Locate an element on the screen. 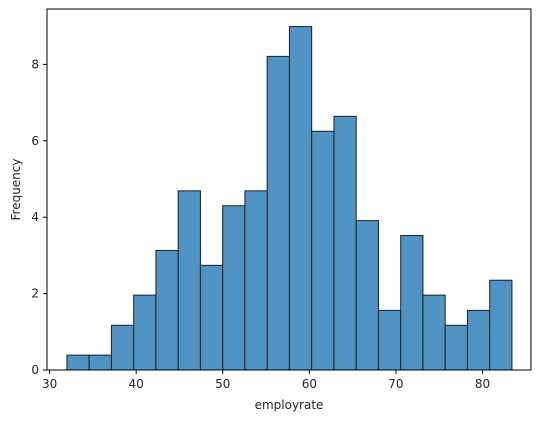  y-axis-ticks: 0 2 4 6 8 is located at coordinates (39, 217).